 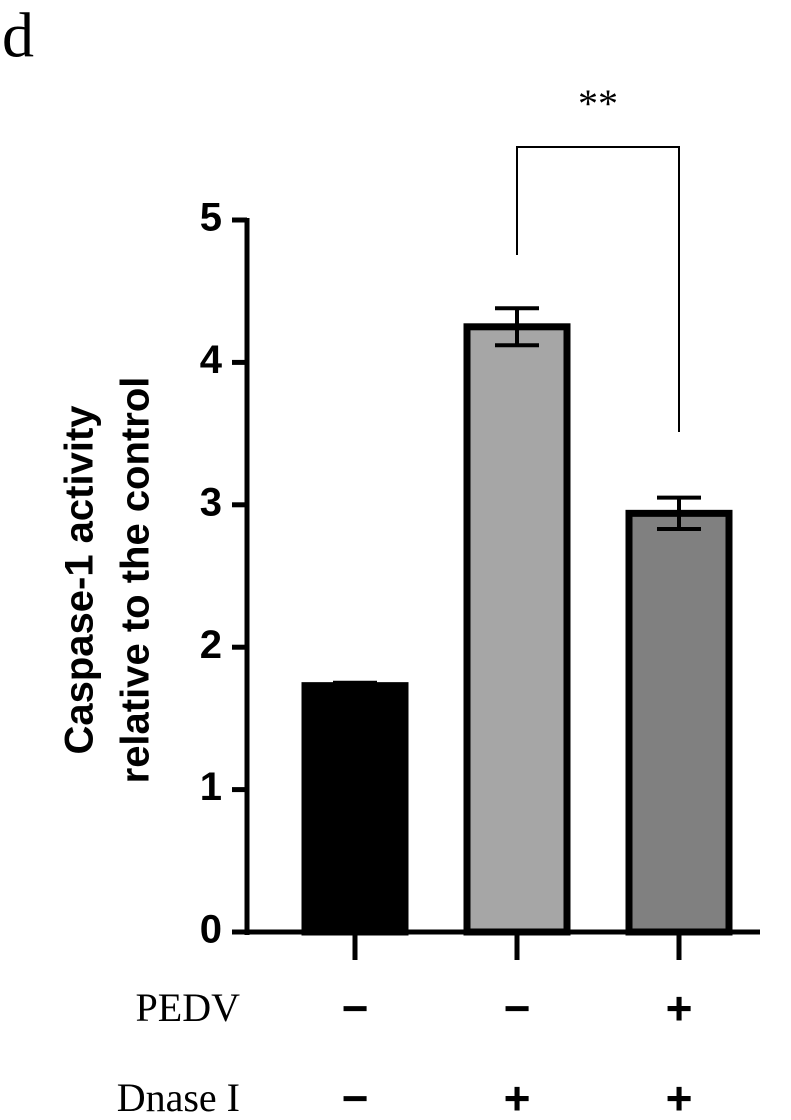 I want to click on y-axis-label: relative to the control, so click(x=136, y=580).